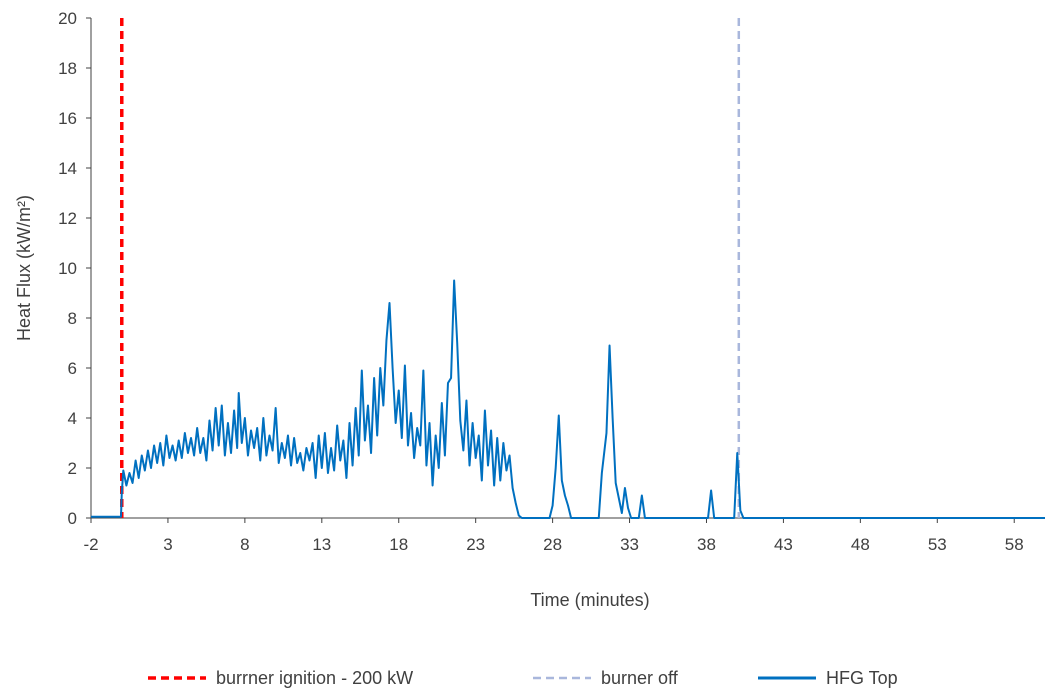  Describe the element at coordinates (167, 544) in the screenshot. I see `x-tick-label: 3` at that location.